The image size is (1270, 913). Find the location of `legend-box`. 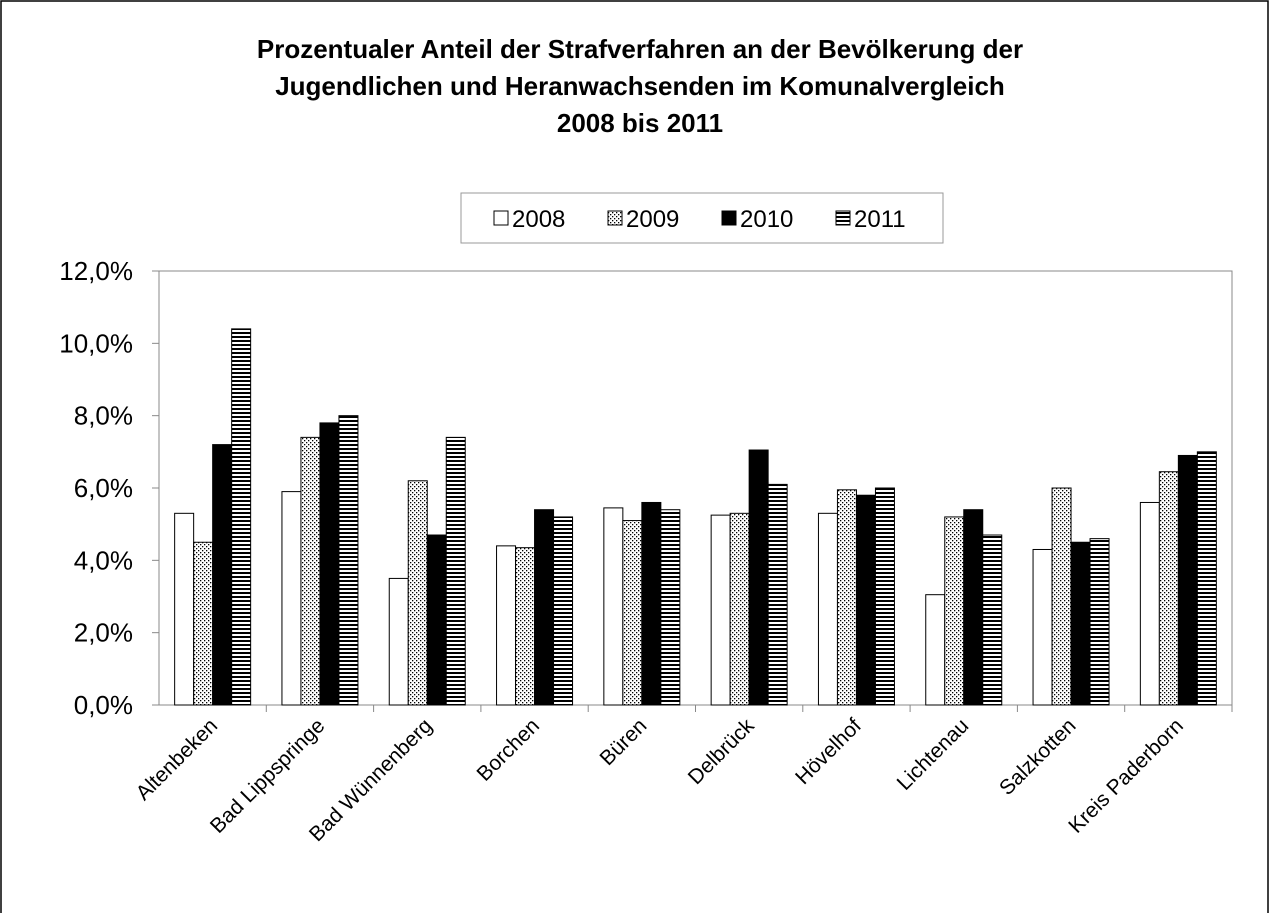

legend-box is located at coordinates (702, 218).